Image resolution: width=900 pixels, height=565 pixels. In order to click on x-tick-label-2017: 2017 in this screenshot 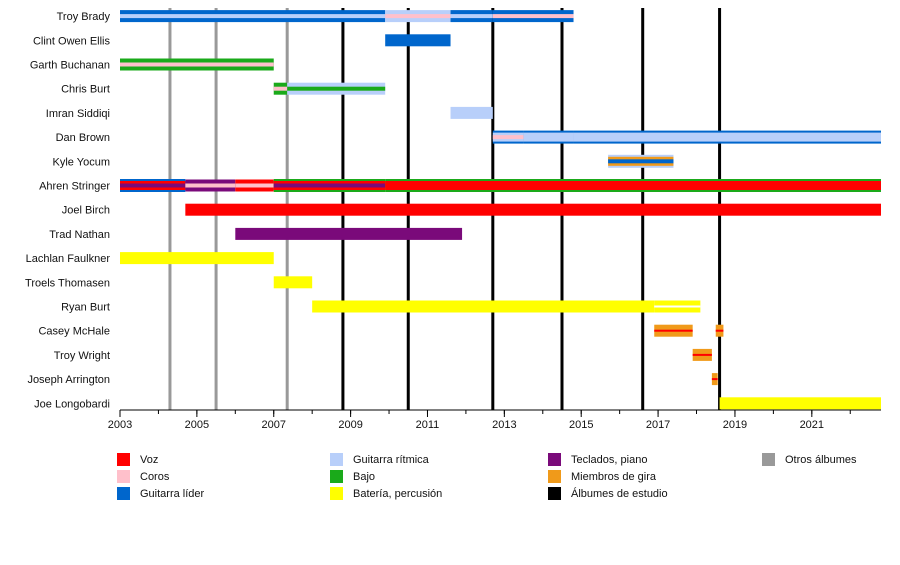, I will do `click(658, 425)`.